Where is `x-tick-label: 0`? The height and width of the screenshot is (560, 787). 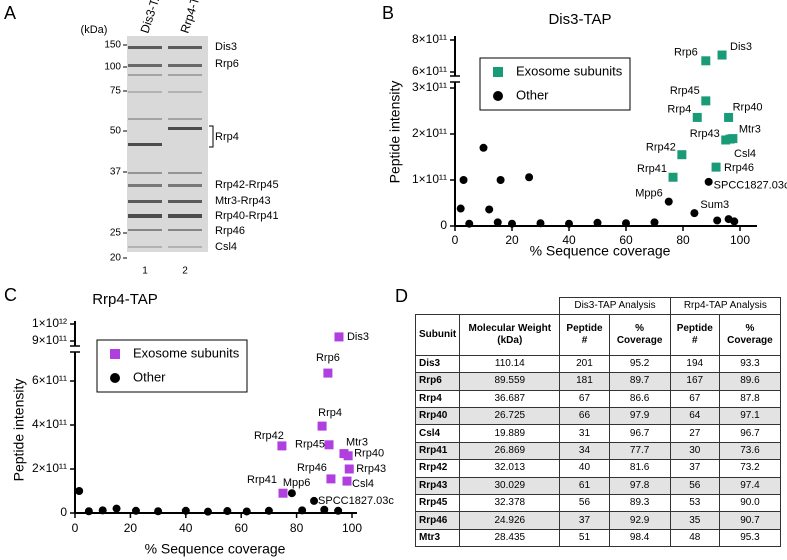
x-tick-label: 0 is located at coordinates (75, 528).